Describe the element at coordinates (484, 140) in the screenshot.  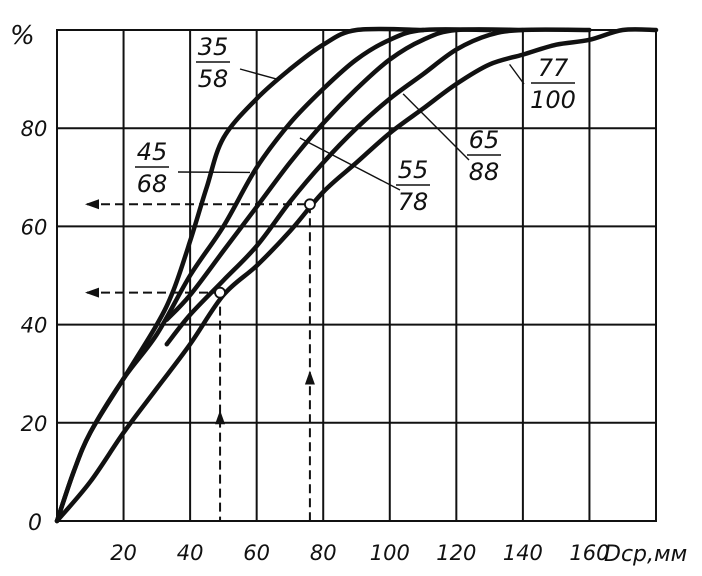
I see `series-label-numerator: 65` at that location.